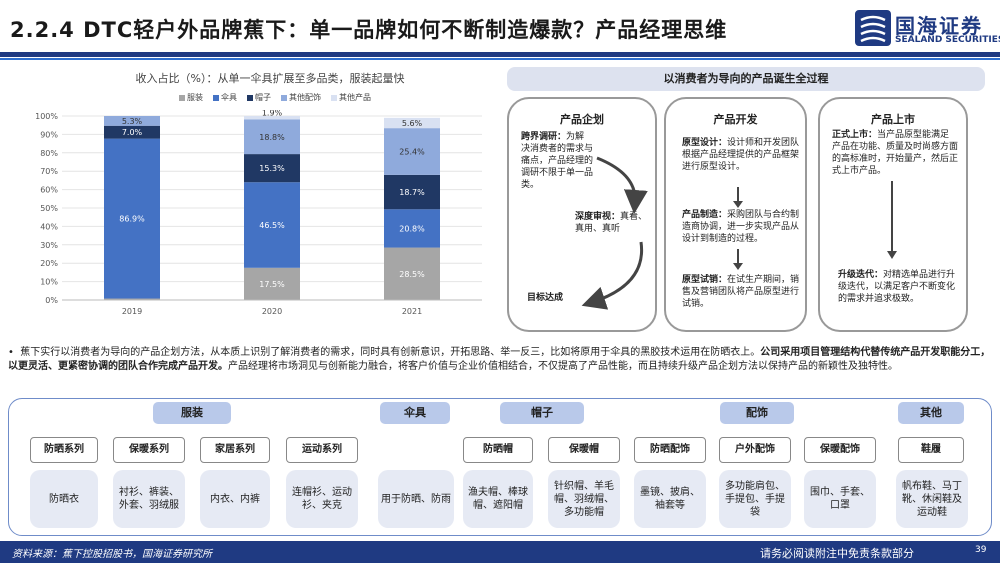 This screenshot has height=563, width=1000. What do you see at coordinates (64, 499) in the screenshot?
I see `detail-sunscreen-series: 防晒衣` at bounding box center [64, 499].